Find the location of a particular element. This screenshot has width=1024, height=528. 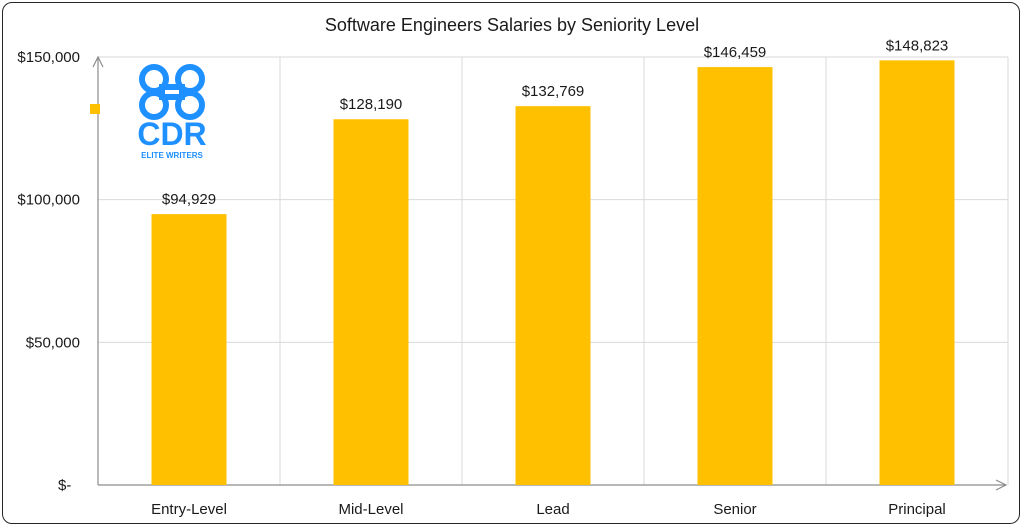

x-tick-label: Principal is located at coordinates (917, 509).